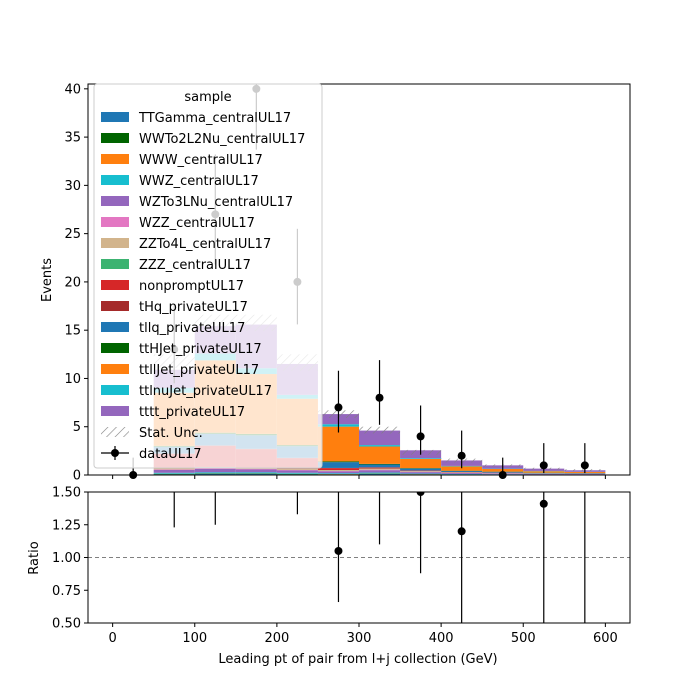 This screenshot has width=700, height=700. I want to click on legend-label-thq-privateul17: tHq_privateUL17, so click(193, 307).